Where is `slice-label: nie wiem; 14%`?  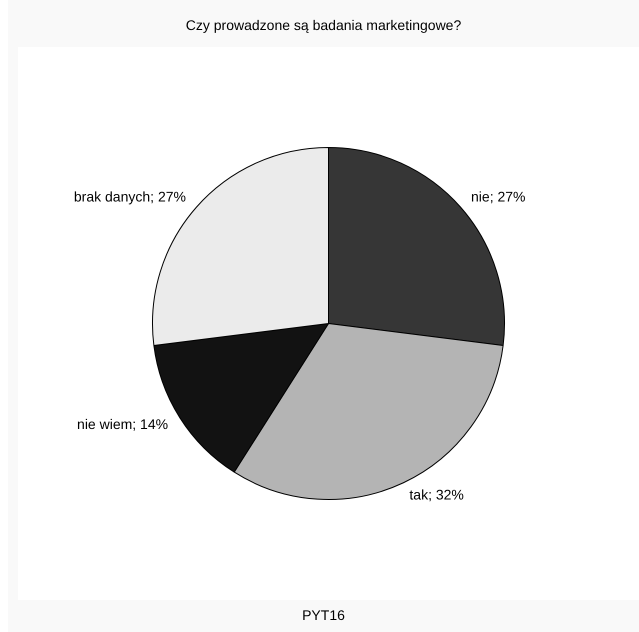
slice-label: nie wiem; 14% is located at coordinates (122, 424).